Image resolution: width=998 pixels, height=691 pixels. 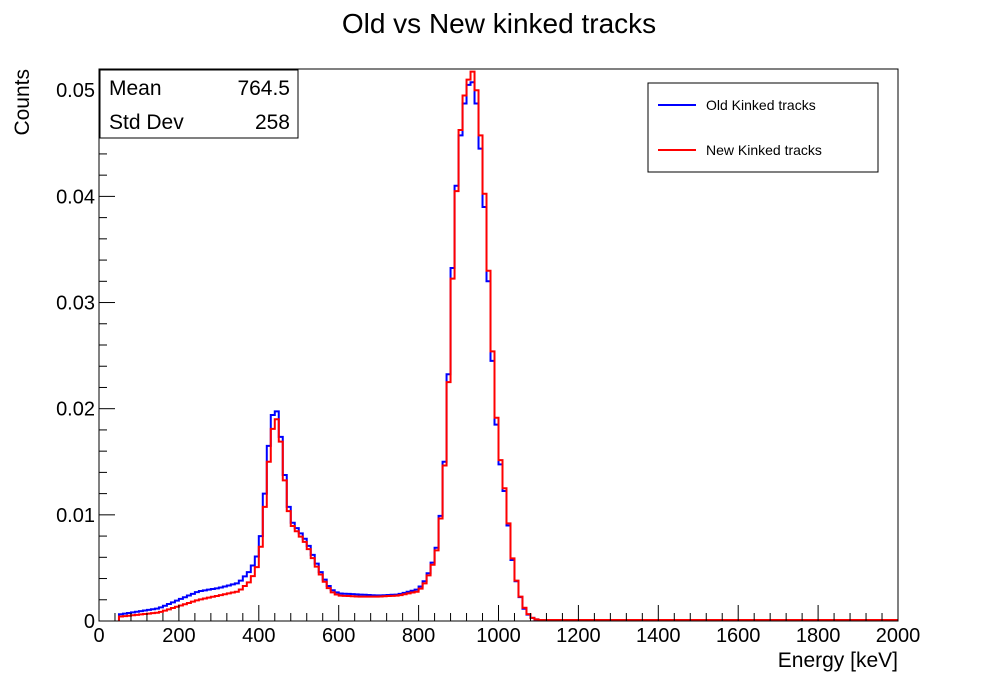 What do you see at coordinates (75, 197) in the screenshot?
I see `y-tick-label: 0.04` at bounding box center [75, 197].